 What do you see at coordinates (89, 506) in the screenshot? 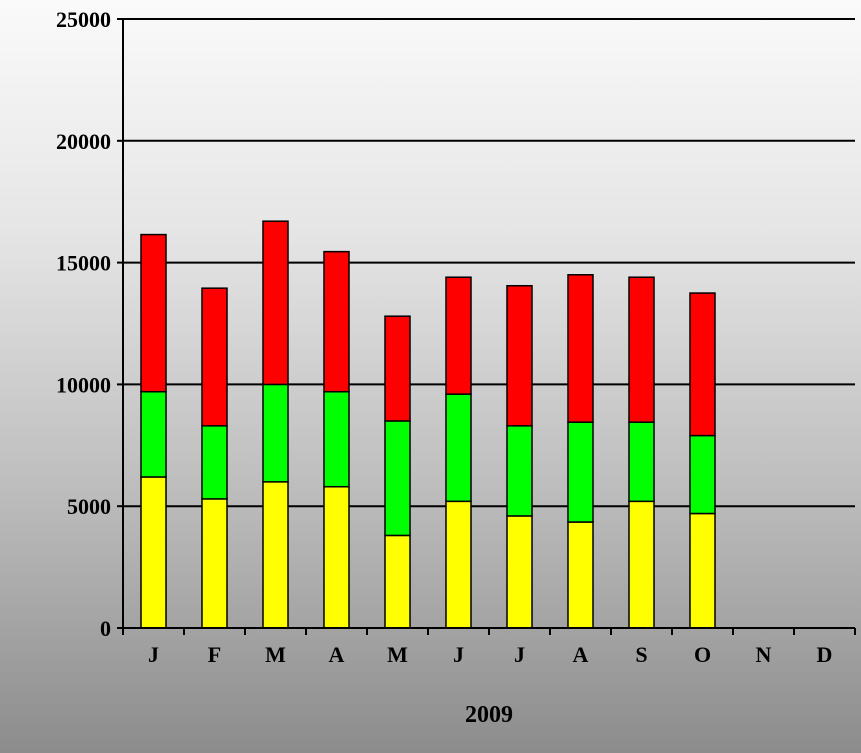
I see `y-tick-label: 5000` at bounding box center [89, 506].